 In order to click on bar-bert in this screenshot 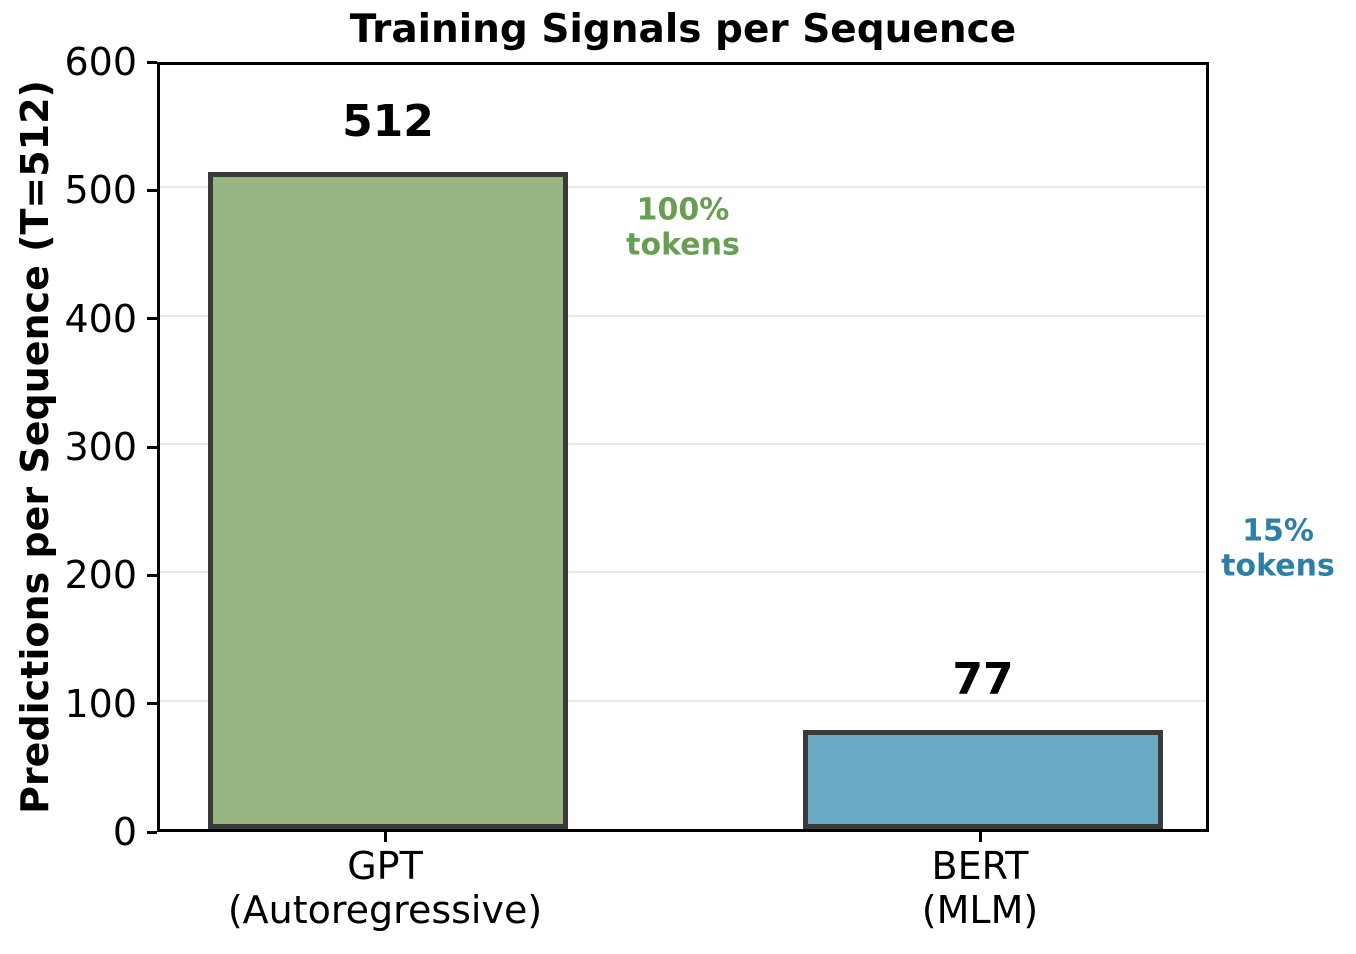, I will do `click(983, 779)`.